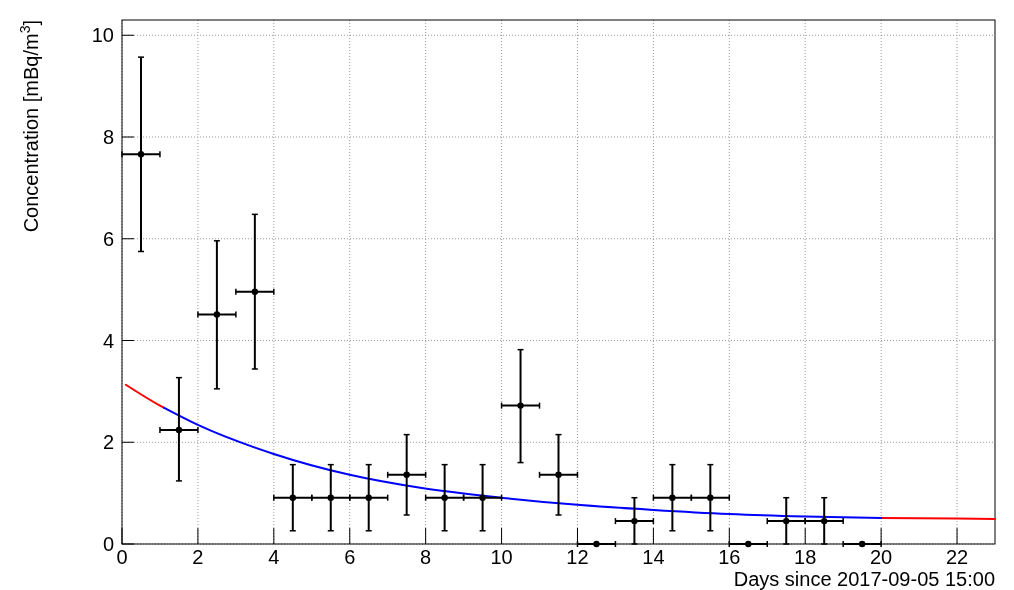 The height and width of the screenshot is (590, 1014). Describe the element at coordinates (108, 340) in the screenshot. I see `y-tick-label: 4` at that location.